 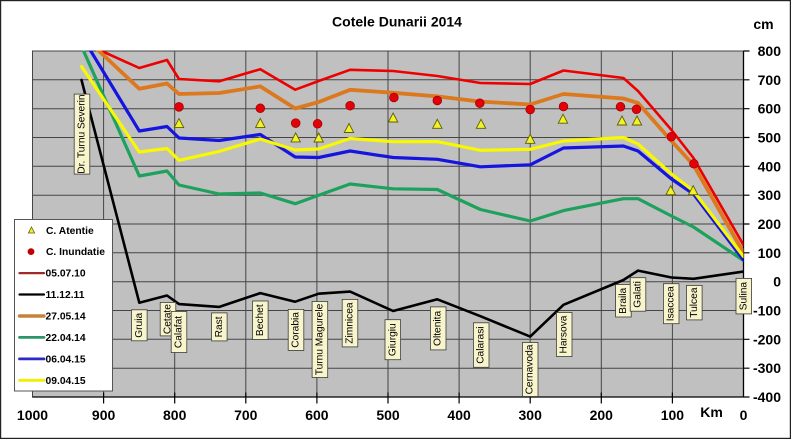 I want to click on svg-text: Zimnicea, so click(x=350, y=323).